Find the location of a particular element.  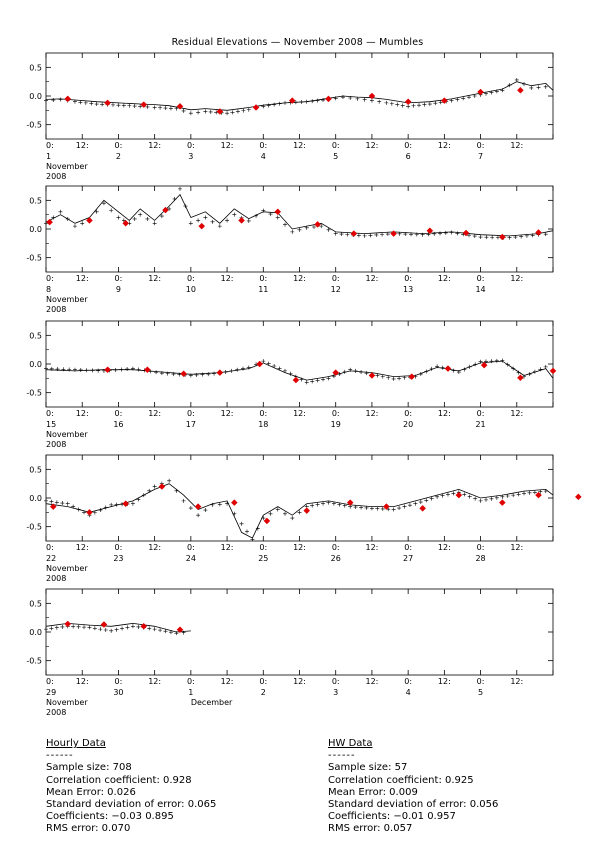

day-label: 24 is located at coordinates (191, 558).